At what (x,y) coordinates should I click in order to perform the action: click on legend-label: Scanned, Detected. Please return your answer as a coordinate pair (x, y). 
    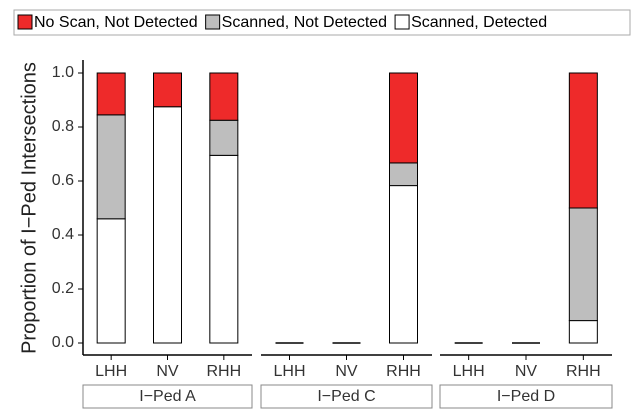
    Looking at the image, I should click on (479, 22).